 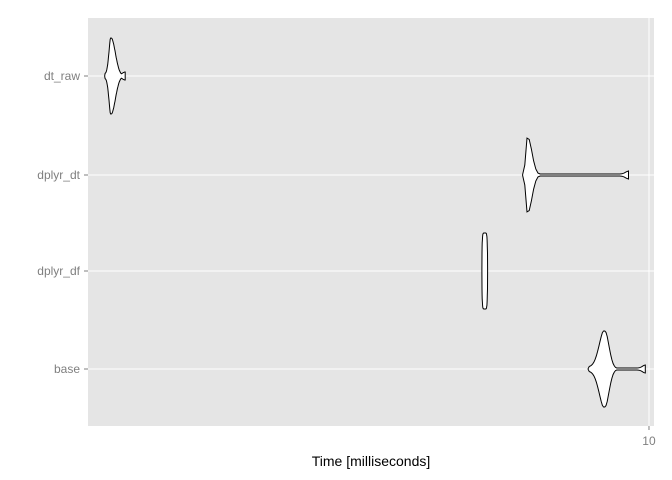 I want to click on violin-dt_raw, so click(x=115, y=76).